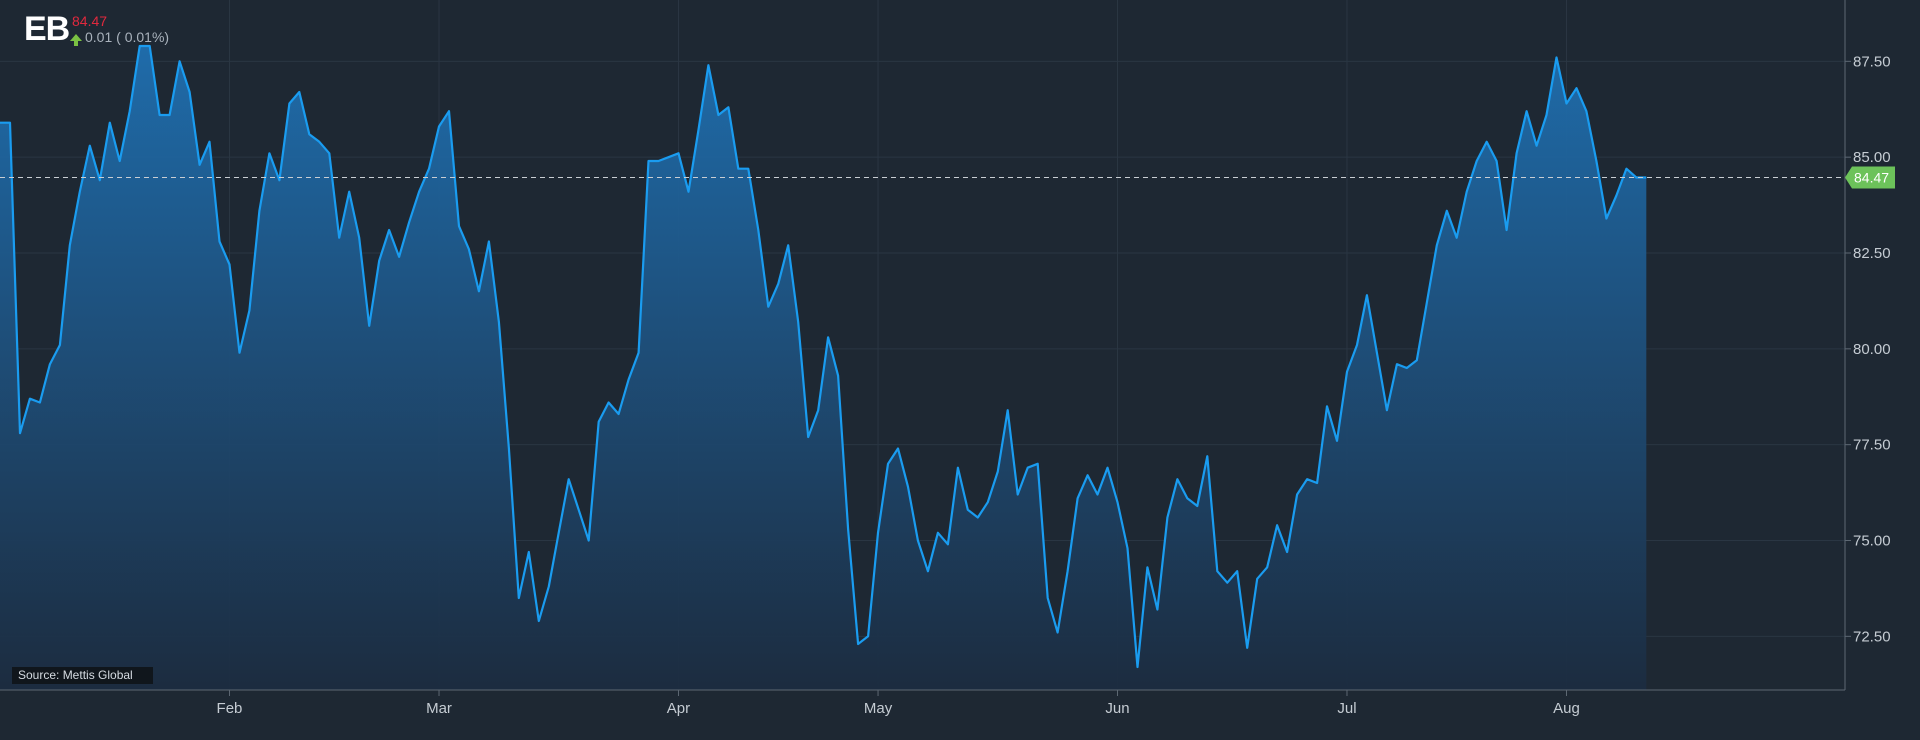  I want to click on y-tick-label: 77.50, so click(1872, 445).